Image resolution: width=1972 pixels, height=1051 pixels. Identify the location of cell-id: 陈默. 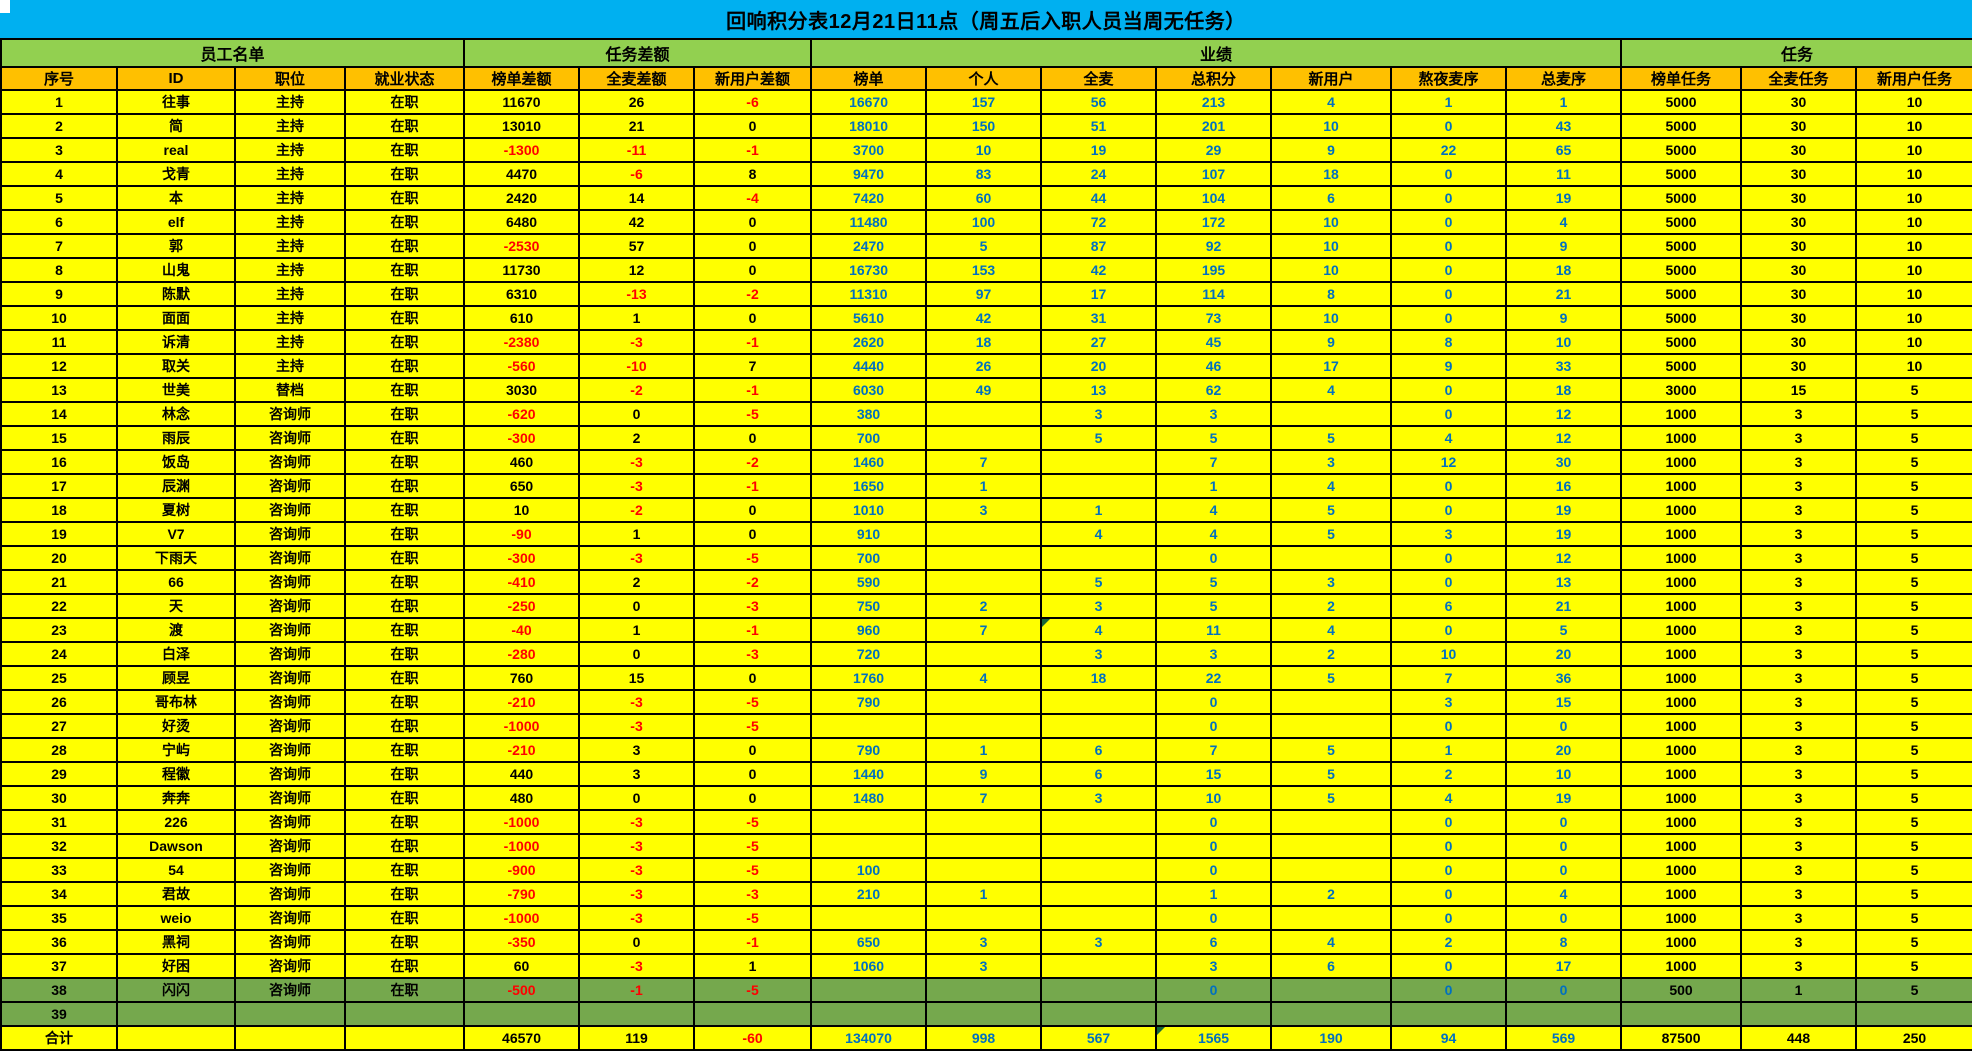
(176, 294).